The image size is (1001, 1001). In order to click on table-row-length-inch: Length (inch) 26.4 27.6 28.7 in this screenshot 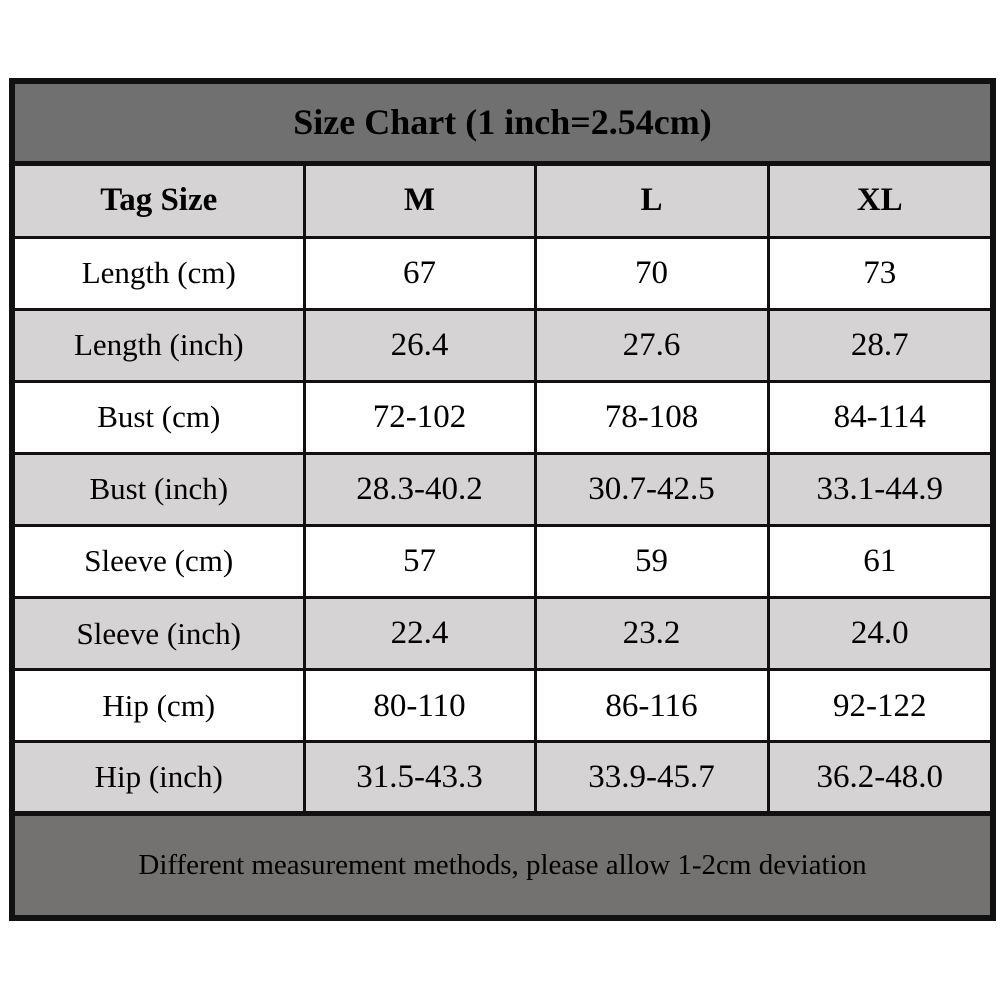, I will do `click(502, 345)`.